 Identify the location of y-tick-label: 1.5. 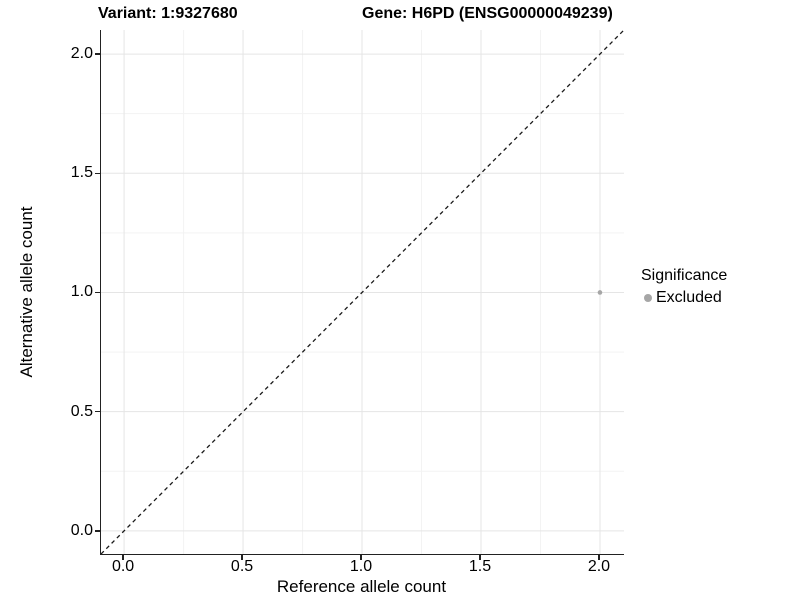
(81, 173).